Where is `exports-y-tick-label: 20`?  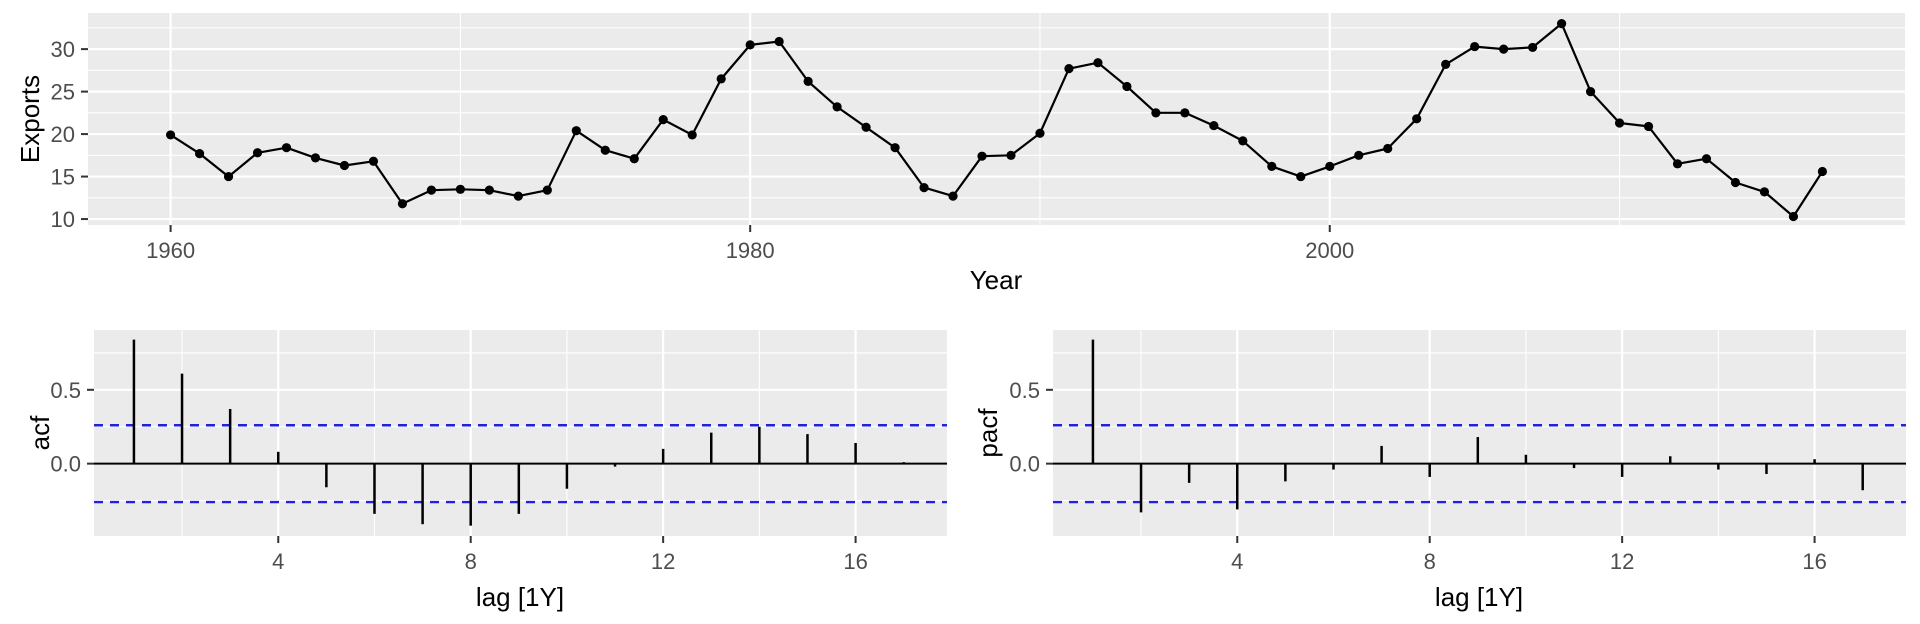
exports-y-tick-label: 20 is located at coordinates (63, 134).